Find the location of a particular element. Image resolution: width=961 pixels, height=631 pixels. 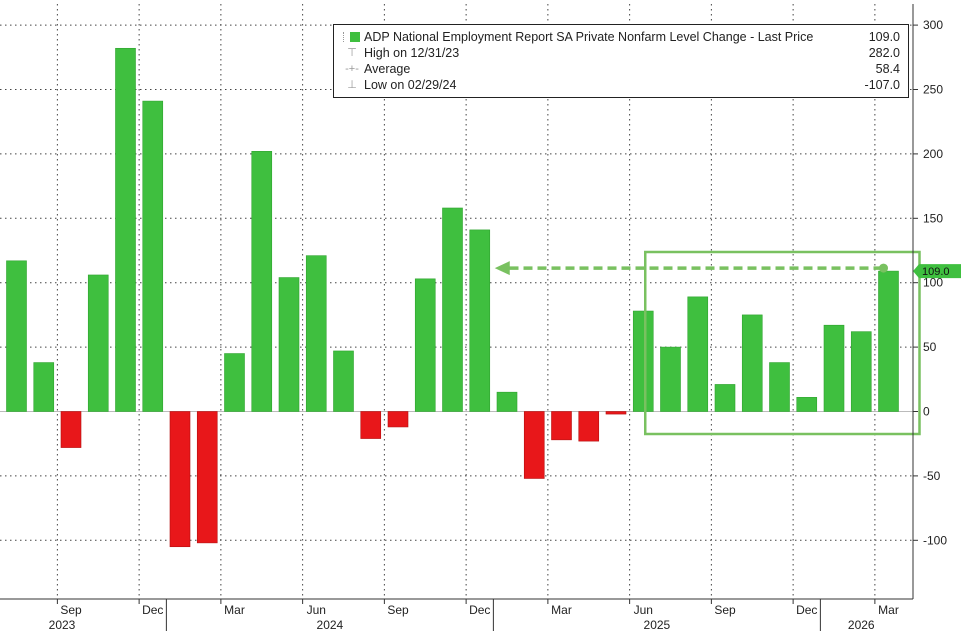

year-label: 2024 is located at coordinates (330, 624).